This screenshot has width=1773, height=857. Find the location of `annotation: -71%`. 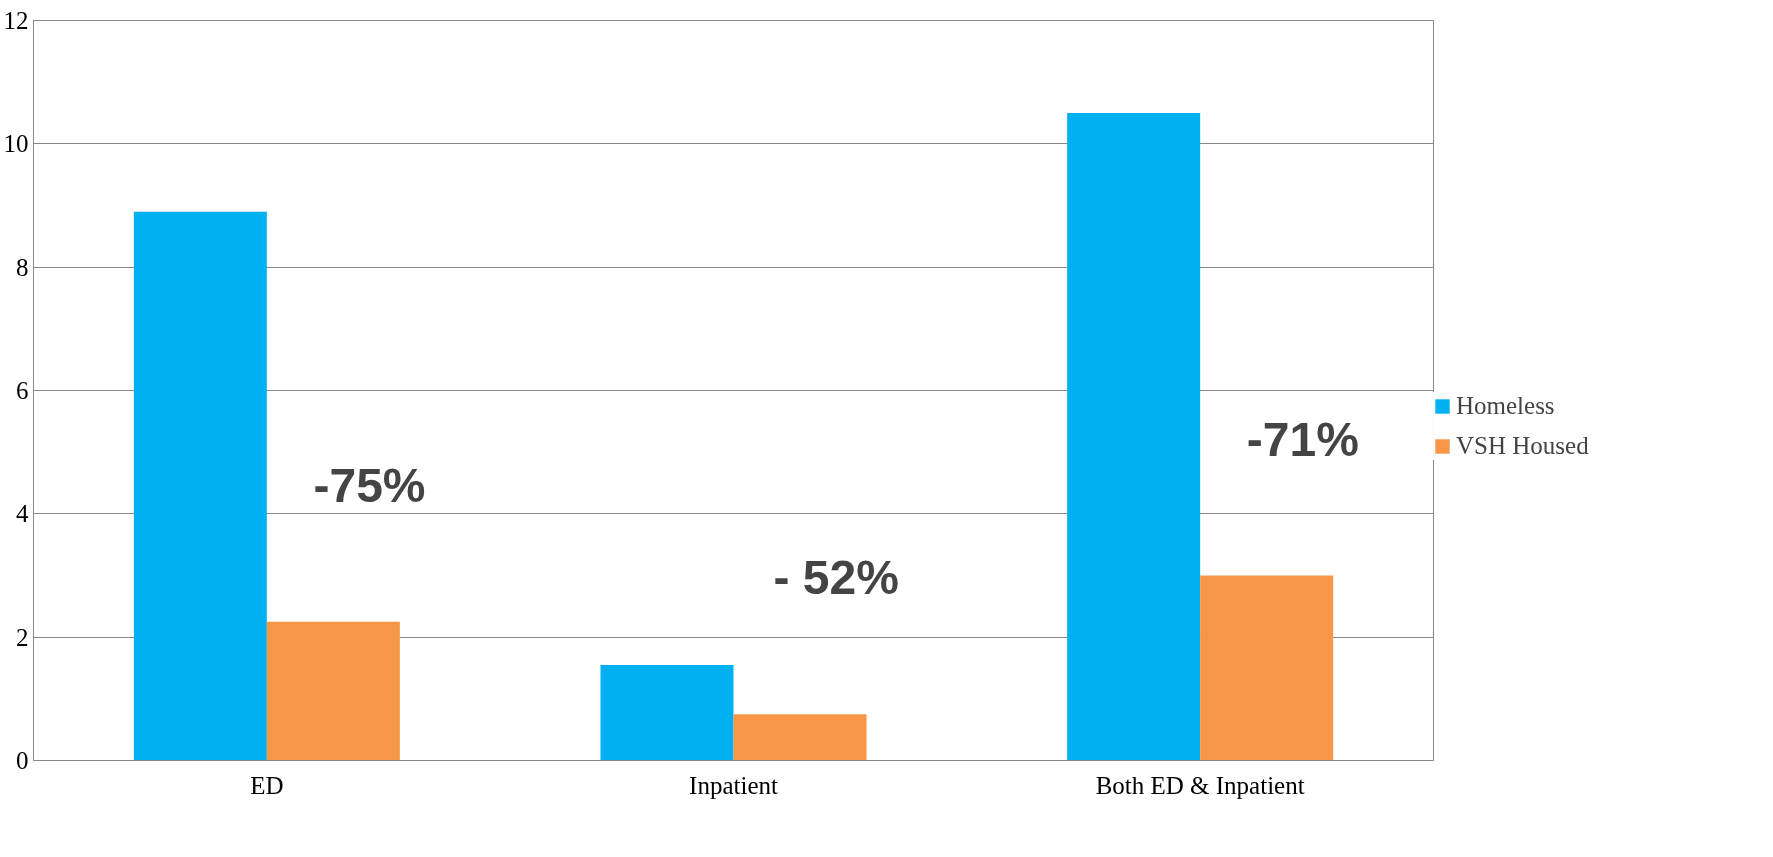

annotation: -71% is located at coordinates (1302, 439).